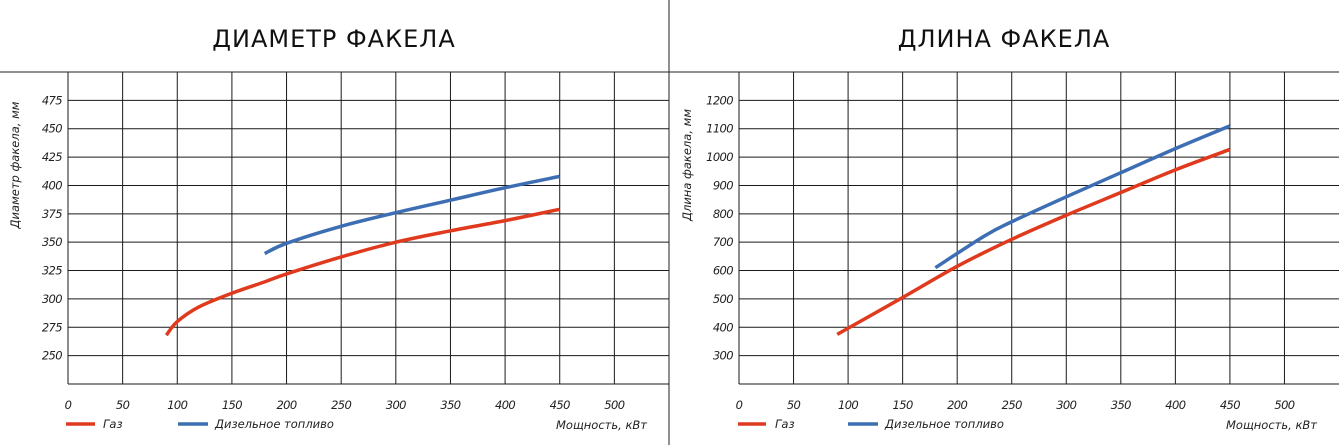  I want to click on length-y-tick-label: 300, so click(723, 356).